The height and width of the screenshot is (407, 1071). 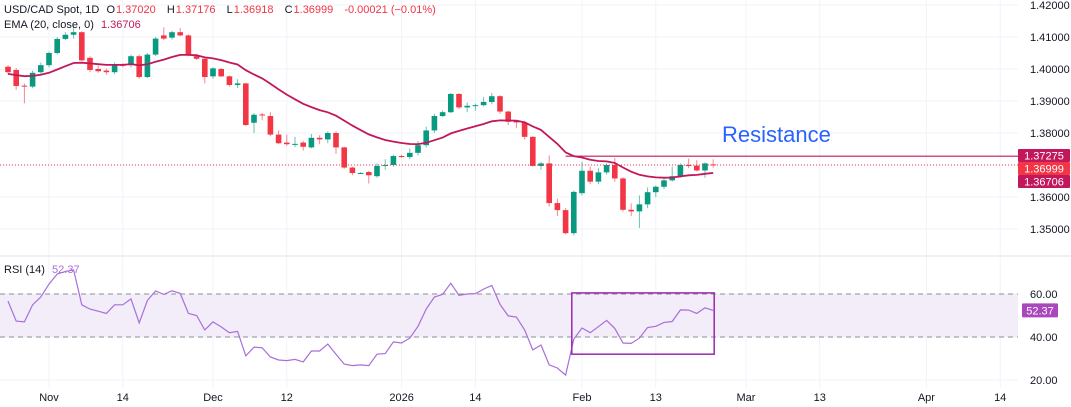 What do you see at coordinates (776, 134) in the screenshot?
I see `resistance-annotation: Resistance` at bounding box center [776, 134].